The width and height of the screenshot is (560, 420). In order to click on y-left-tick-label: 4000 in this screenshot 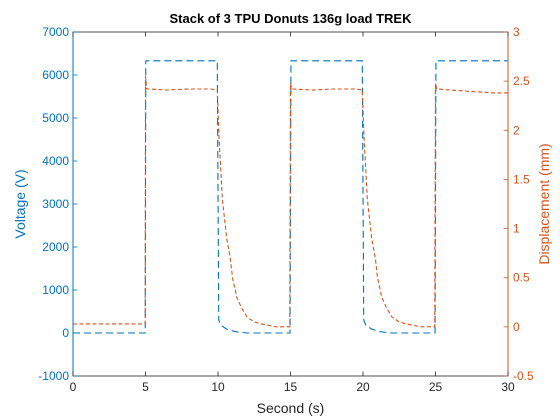, I will do `click(55, 161)`.